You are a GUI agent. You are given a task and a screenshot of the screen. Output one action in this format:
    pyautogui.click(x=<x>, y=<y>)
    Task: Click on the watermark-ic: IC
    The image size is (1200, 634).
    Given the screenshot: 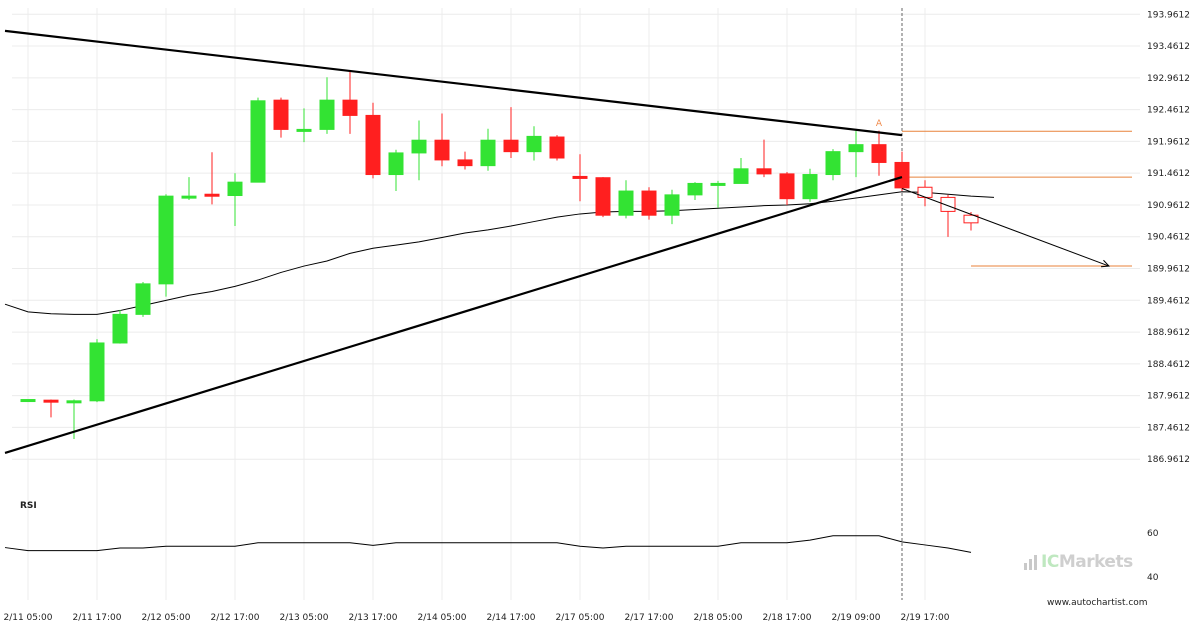 What is the action you would take?
    pyautogui.click(x=1050, y=562)
    